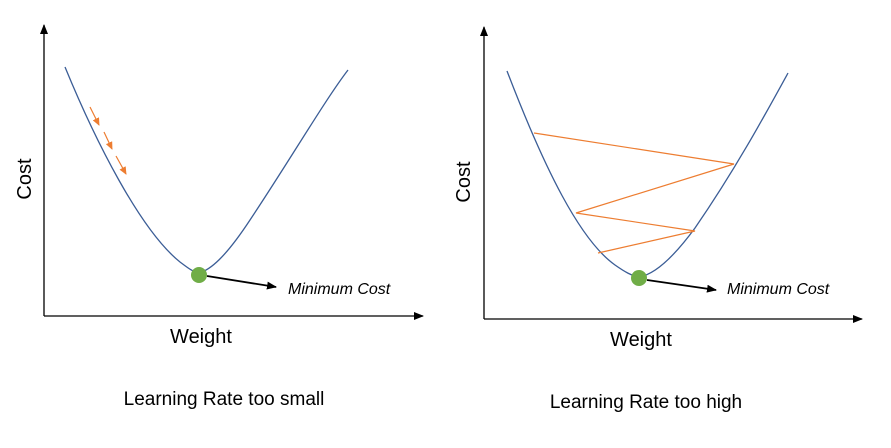 Image resolution: width=891 pixels, height=448 pixels. Describe the element at coordinates (641, 340) in the screenshot. I see `right-x-axis-label: Weight` at that location.